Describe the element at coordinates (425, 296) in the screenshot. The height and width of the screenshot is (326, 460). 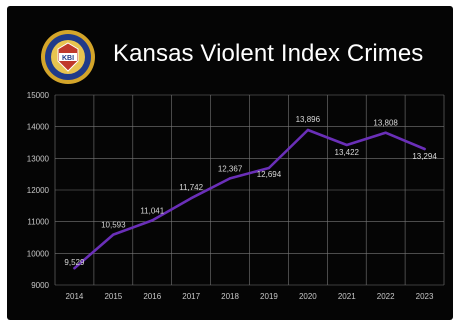
I see `x-tick-label: 2023` at that location.